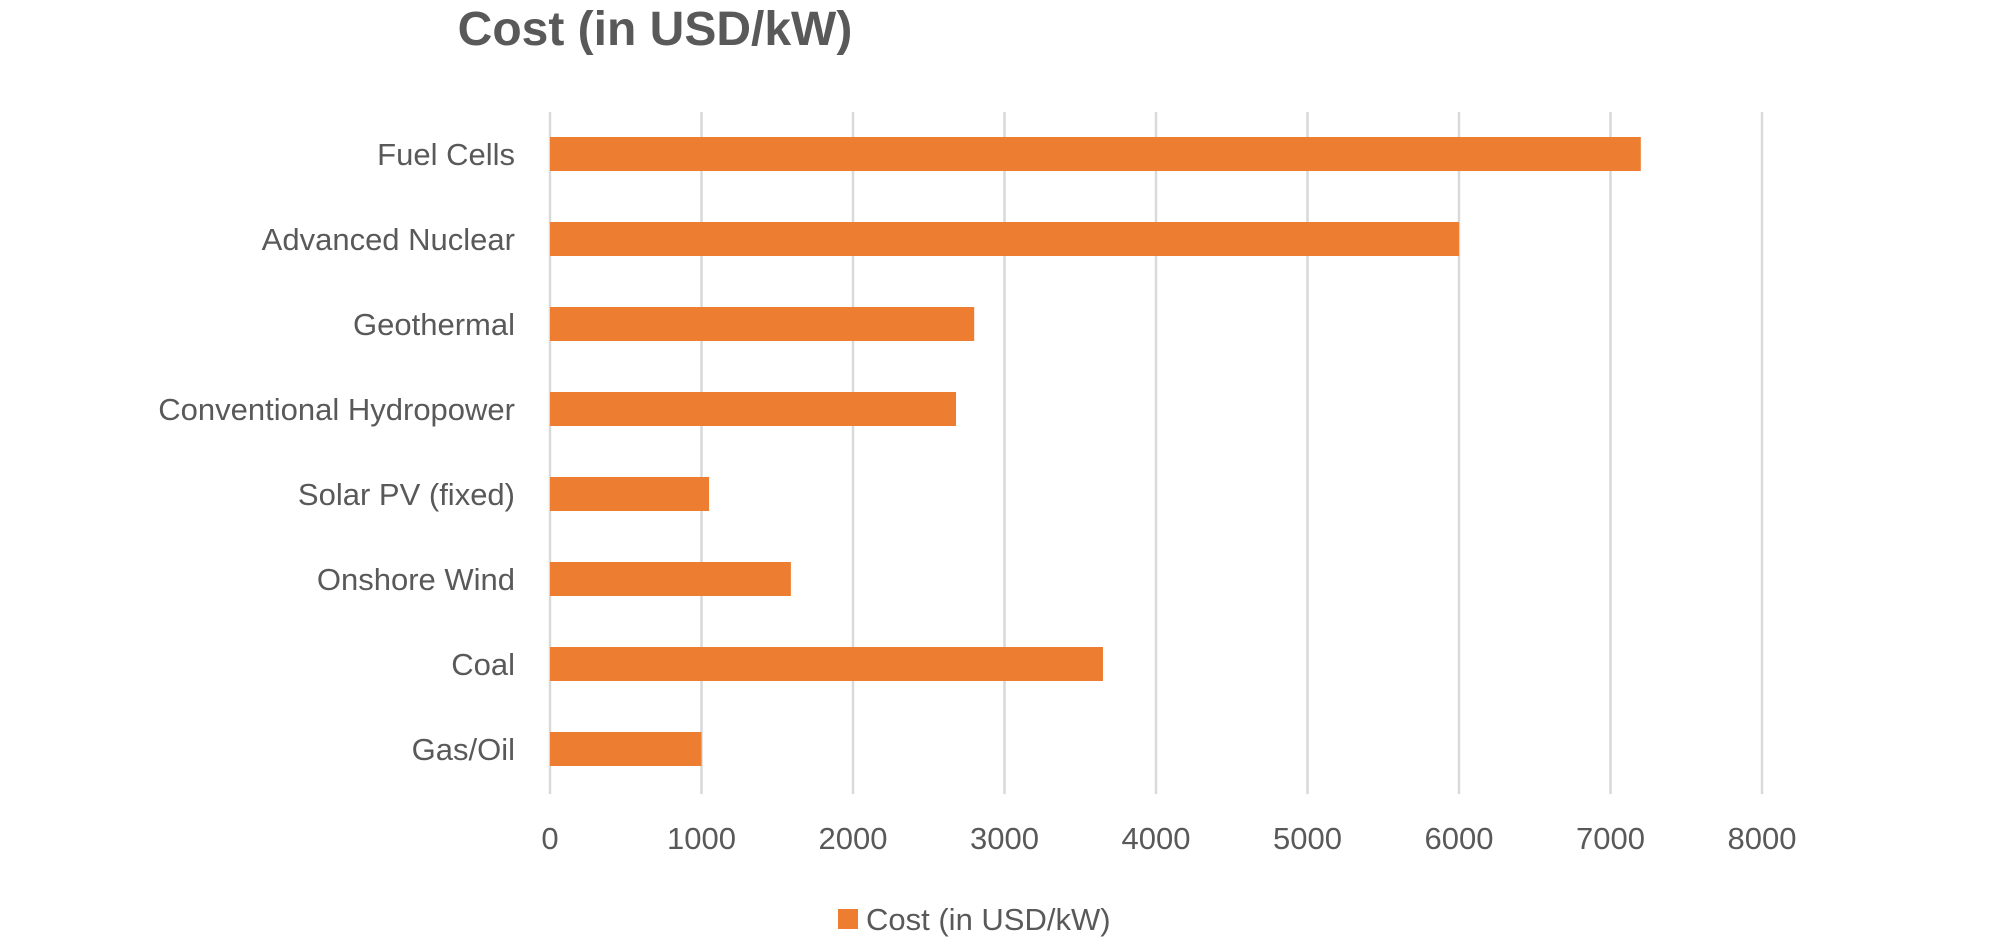 This screenshot has width=2007, height=948. What do you see at coordinates (988, 919) in the screenshot?
I see `legend-label: Cost (in USD/kW)` at bounding box center [988, 919].